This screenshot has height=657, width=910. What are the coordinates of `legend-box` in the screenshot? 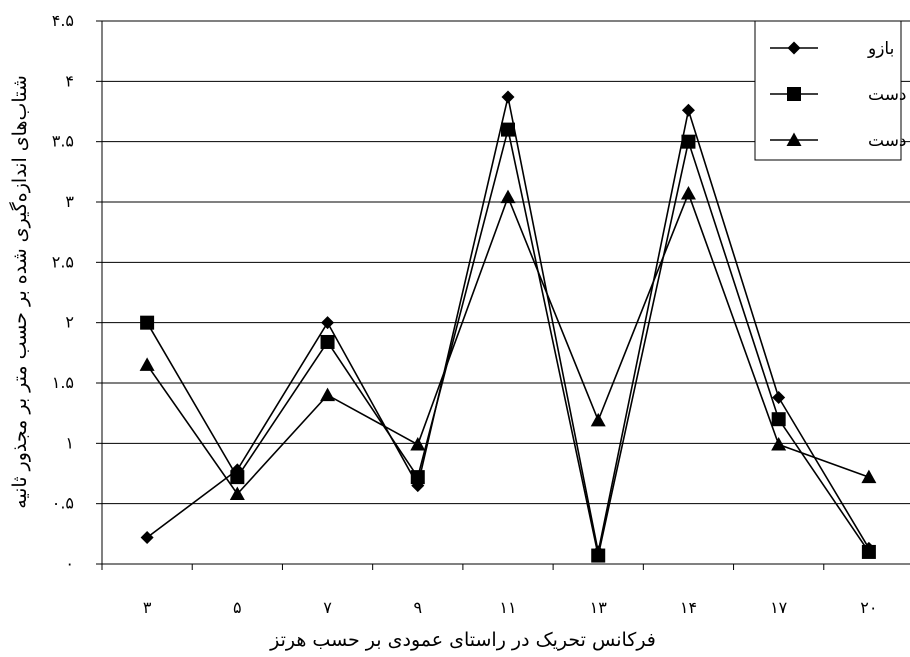 It's located at (828, 90).